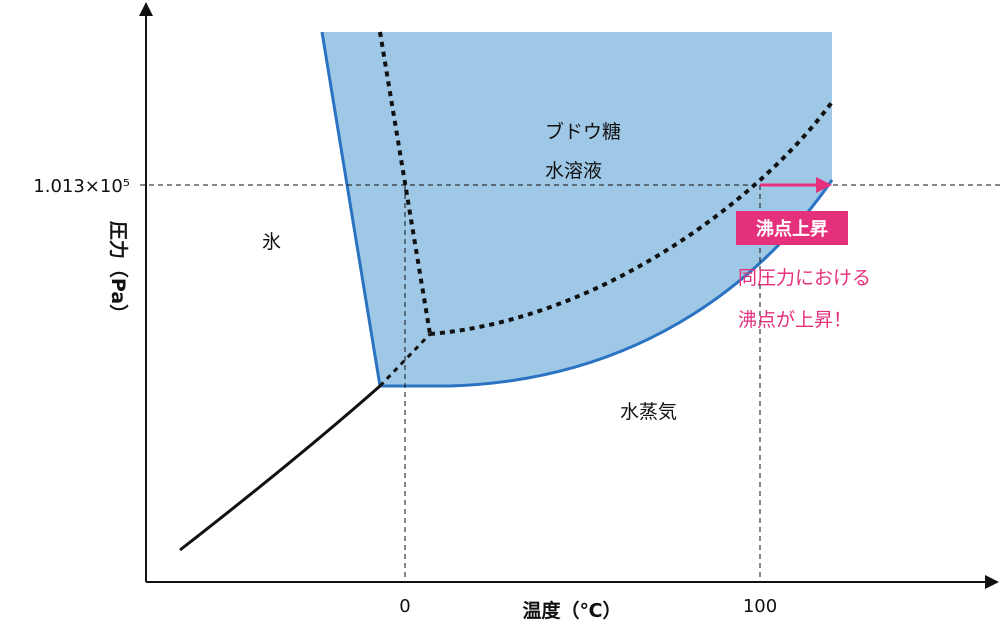 The height and width of the screenshot is (625, 1000). What do you see at coordinates (271, 242) in the screenshot?
I see `region-label-ice: 氷` at bounding box center [271, 242].